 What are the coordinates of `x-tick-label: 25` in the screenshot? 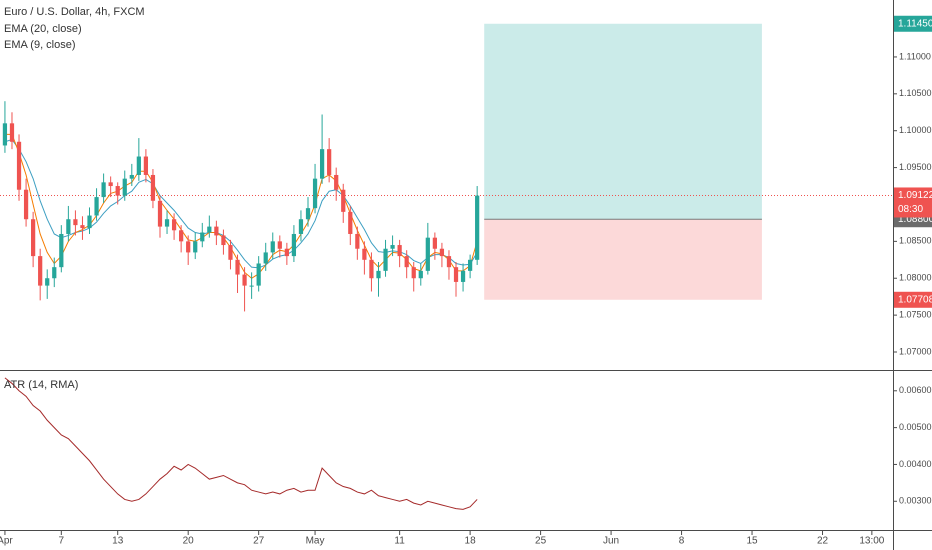 It's located at (541, 541).